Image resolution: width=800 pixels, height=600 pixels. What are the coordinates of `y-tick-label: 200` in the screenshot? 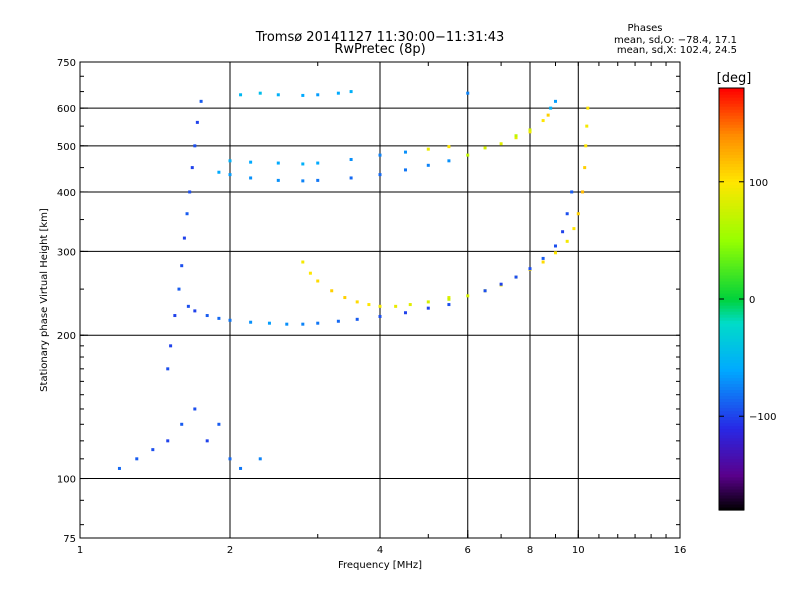 It's located at (66, 336).